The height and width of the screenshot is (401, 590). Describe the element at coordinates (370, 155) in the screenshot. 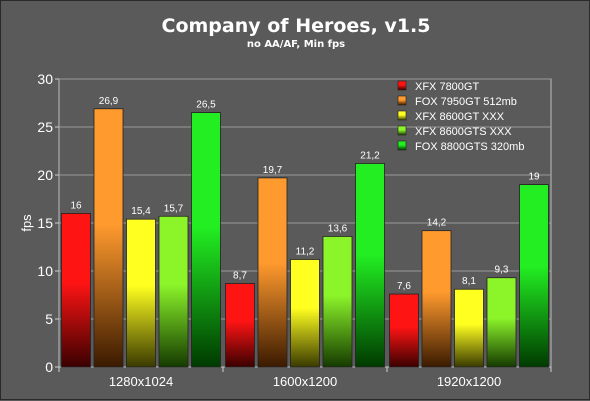

I see `data-label: 21,2` at that location.